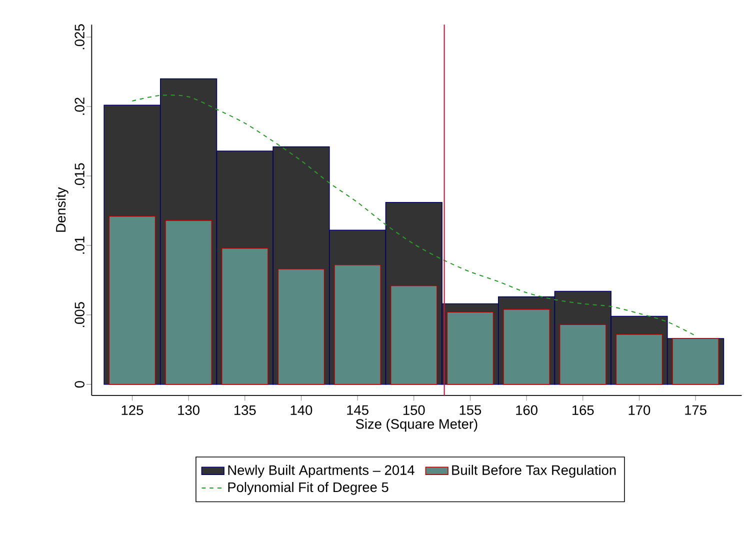 This screenshot has height=537, width=745. I want to click on legend-label: Built Before Tax Regulation, so click(534, 471).